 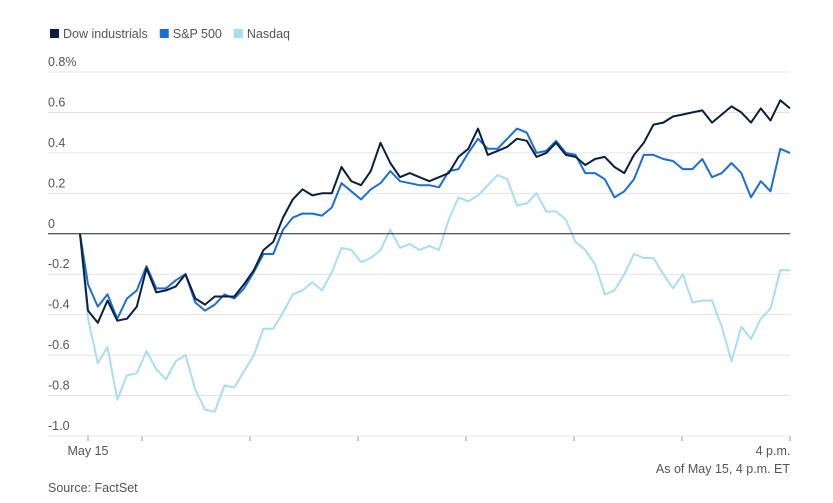 What do you see at coordinates (197, 34) in the screenshot?
I see `legend-label: S&P 500` at bounding box center [197, 34].